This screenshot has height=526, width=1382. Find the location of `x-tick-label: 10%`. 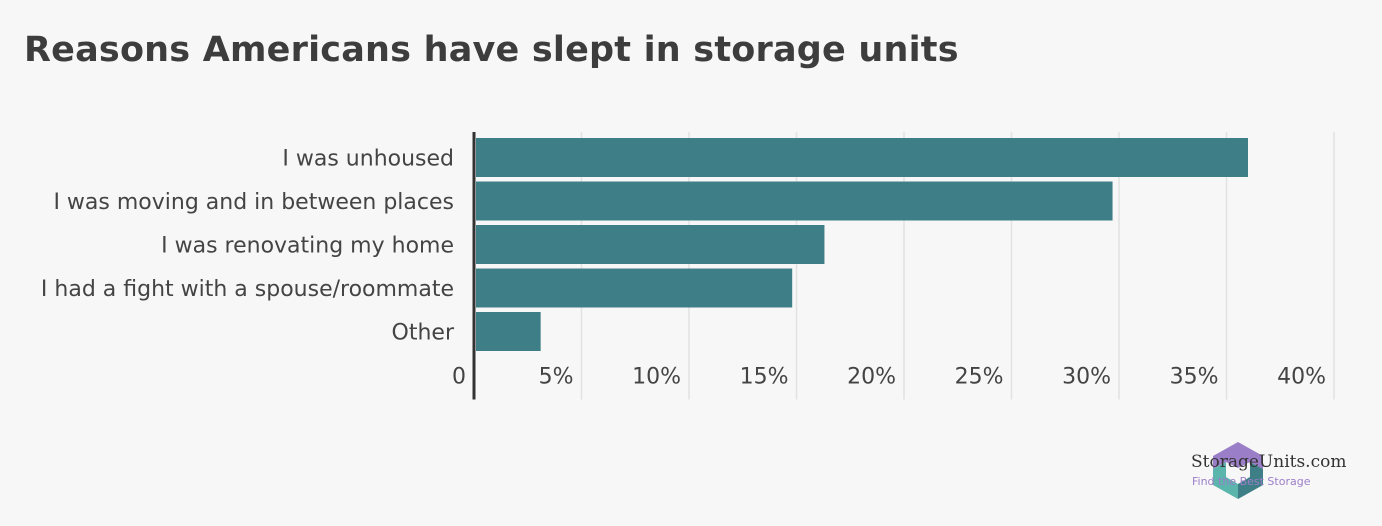

x-tick-label: 10% is located at coordinates (656, 377).